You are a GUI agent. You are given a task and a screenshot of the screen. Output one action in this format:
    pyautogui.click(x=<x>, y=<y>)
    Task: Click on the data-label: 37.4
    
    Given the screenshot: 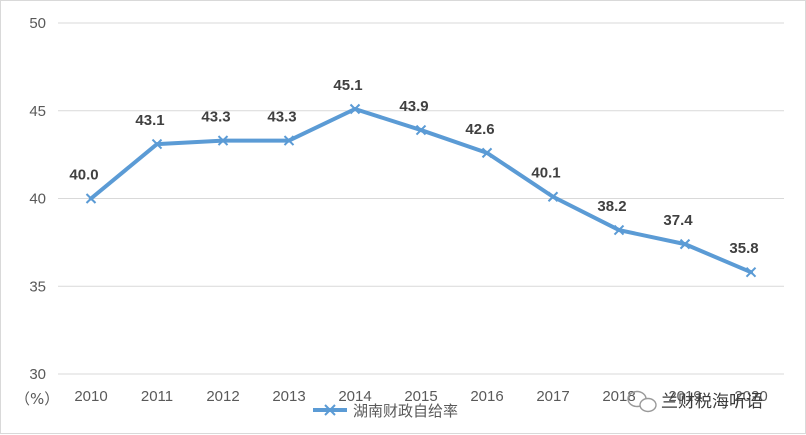 What is the action you would take?
    pyautogui.click(x=678, y=220)
    